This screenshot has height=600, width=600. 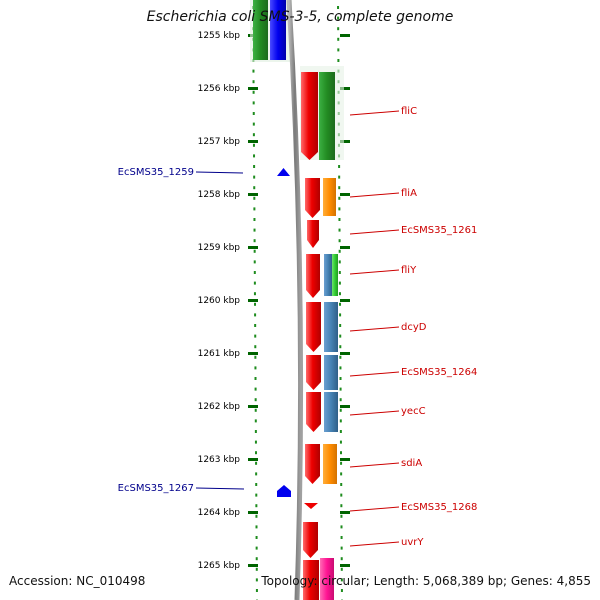 I want to click on accession-text: Accession: NC_010498, so click(x=77, y=581).